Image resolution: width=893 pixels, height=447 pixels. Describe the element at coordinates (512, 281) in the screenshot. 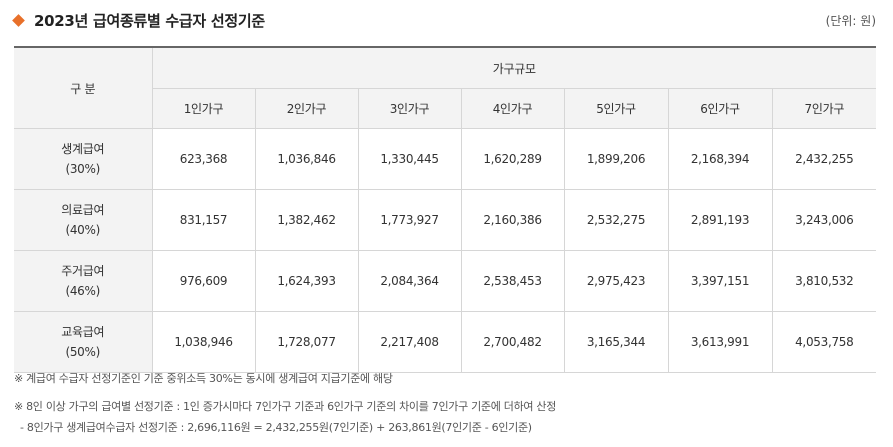

I see `table-cell: 2,538,453` at that location.